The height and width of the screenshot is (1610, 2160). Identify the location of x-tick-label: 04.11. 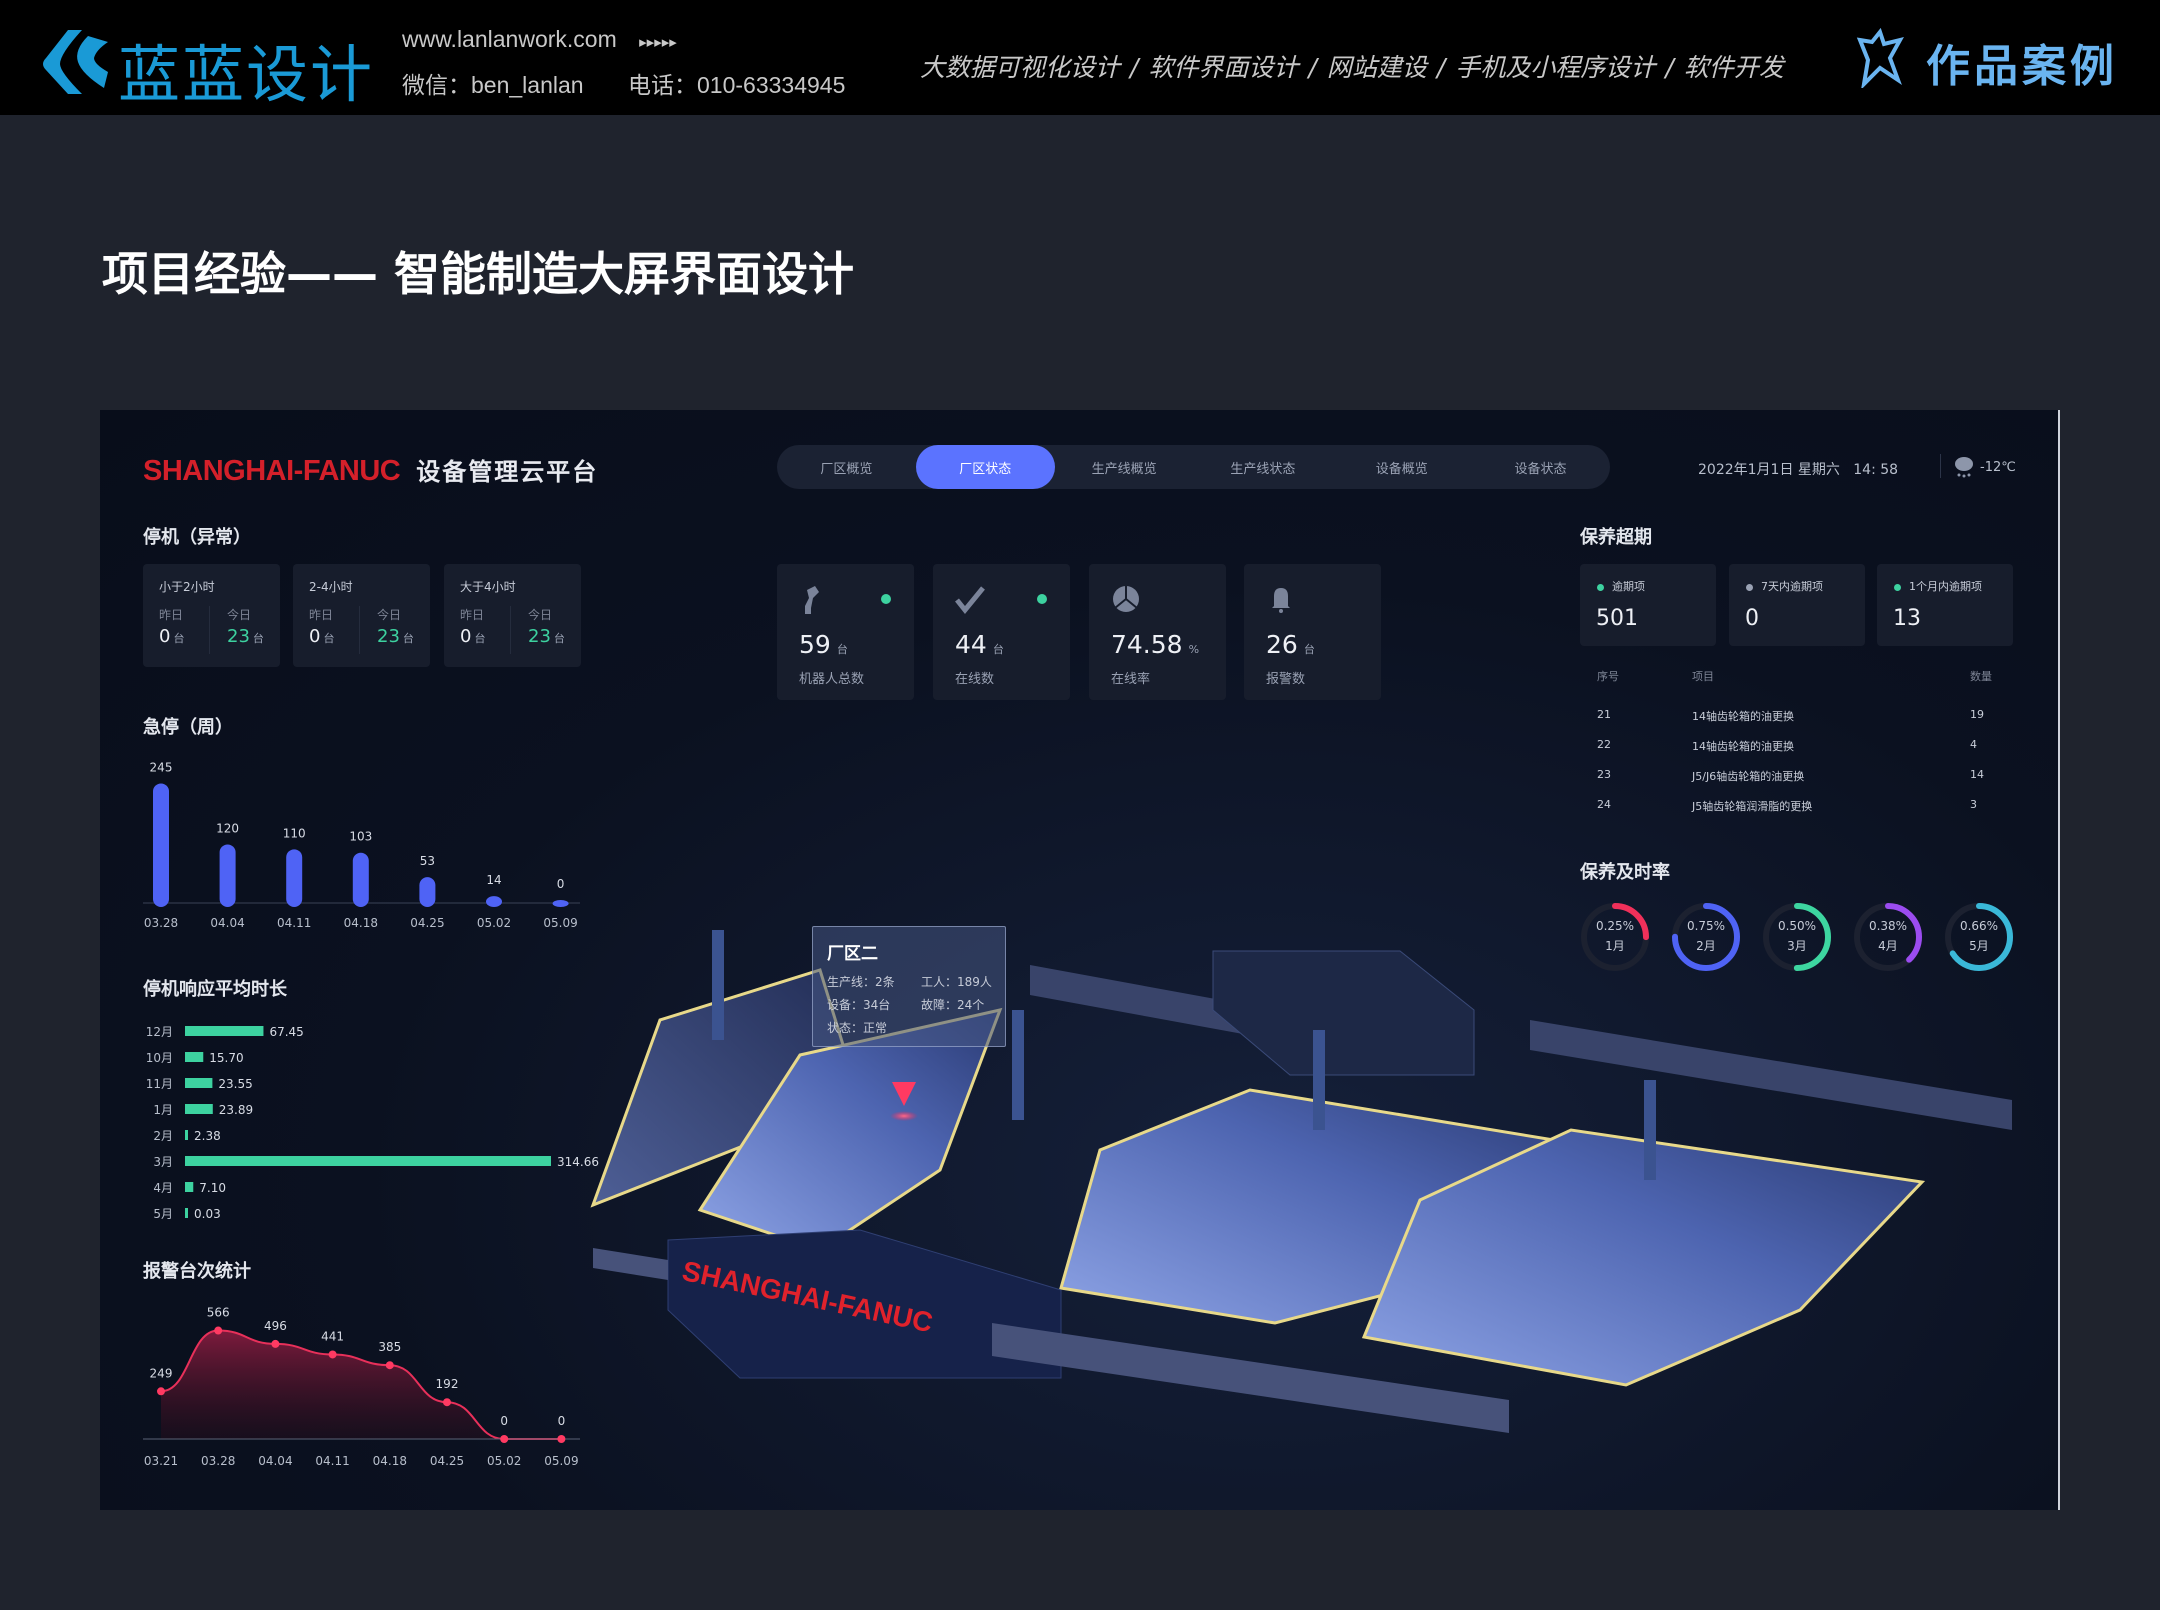
(332, 1461).